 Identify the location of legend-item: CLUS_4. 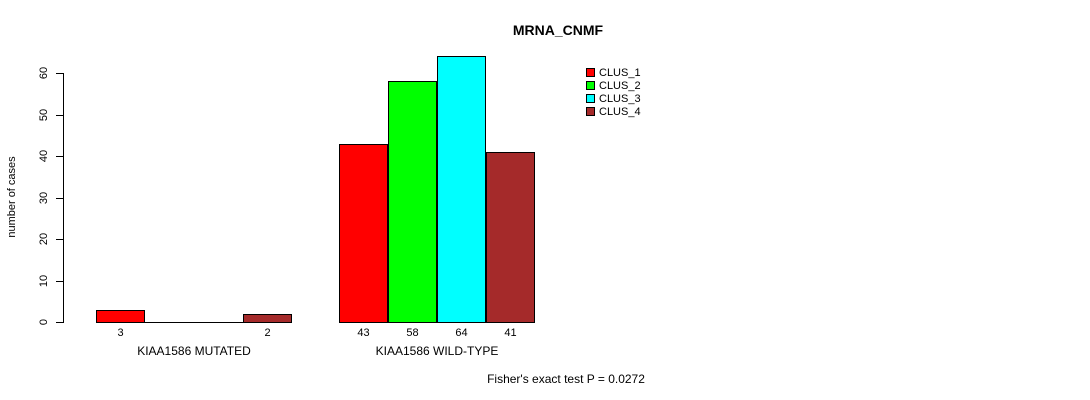
(613, 111).